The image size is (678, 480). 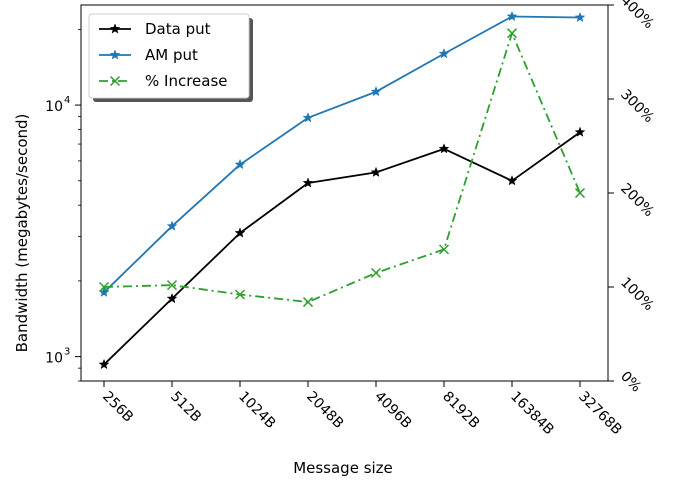 I want to click on x-axis-ticks: 256B 512B 1024B 2048B 4096B 8192B 16384B 32768B, so click(x=362, y=409).